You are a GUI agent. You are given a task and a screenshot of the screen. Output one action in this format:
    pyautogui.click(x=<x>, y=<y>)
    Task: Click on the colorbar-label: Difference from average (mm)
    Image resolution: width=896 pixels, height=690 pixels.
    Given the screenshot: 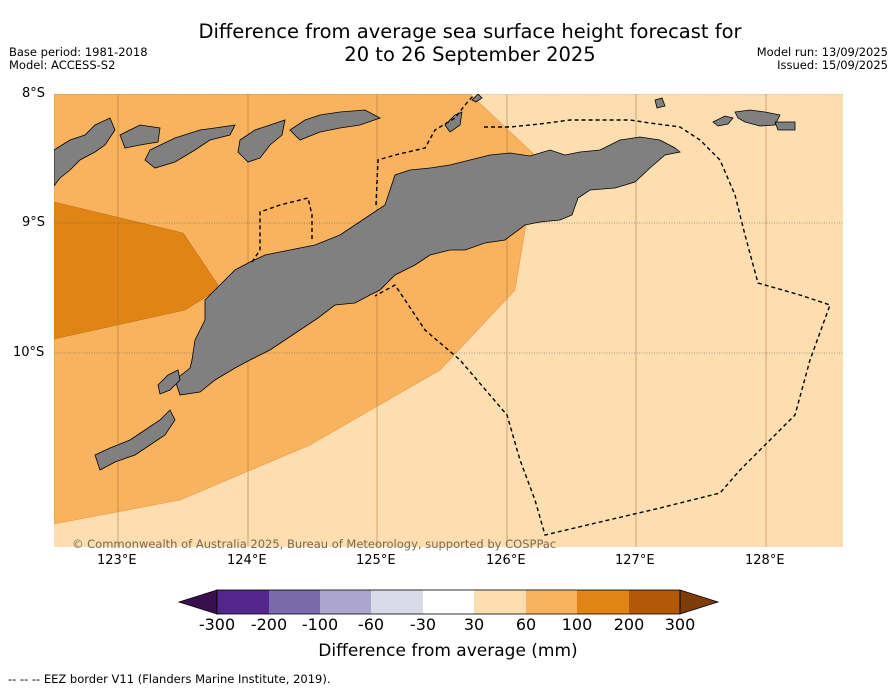 What is the action you would take?
    pyautogui.click(x=448, y=651)
    